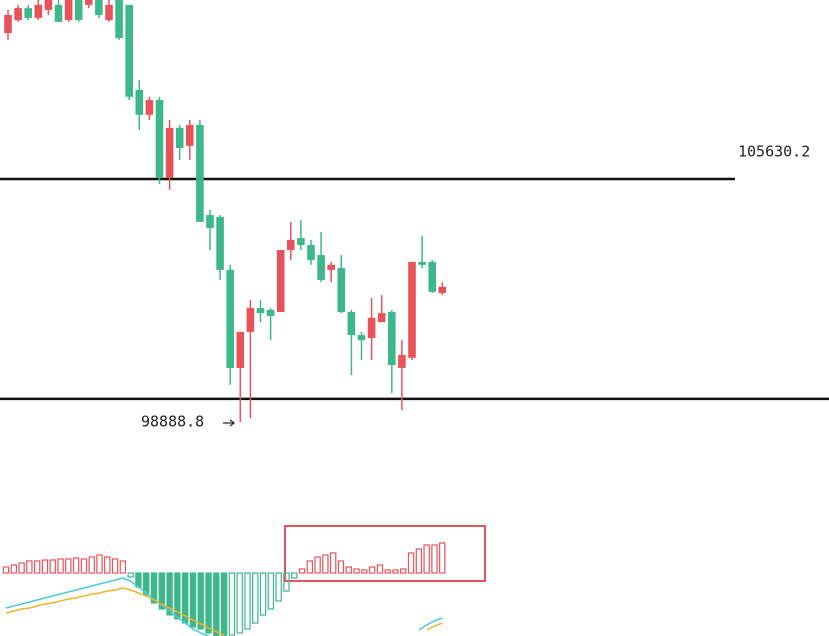  What do you see at coordinates (229, 423) in the screenshot?
I see `arrow` at bounding box center [229, 423].